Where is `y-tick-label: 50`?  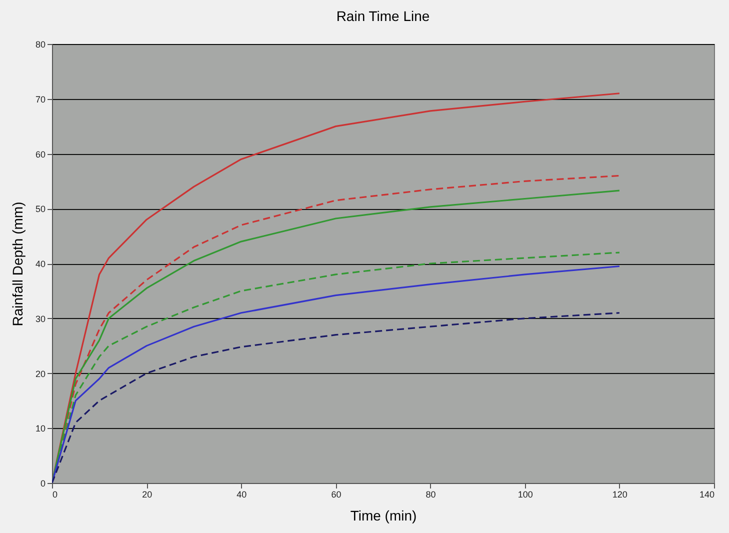
y-tick-label: 50 is located at coordinates (40, 209).